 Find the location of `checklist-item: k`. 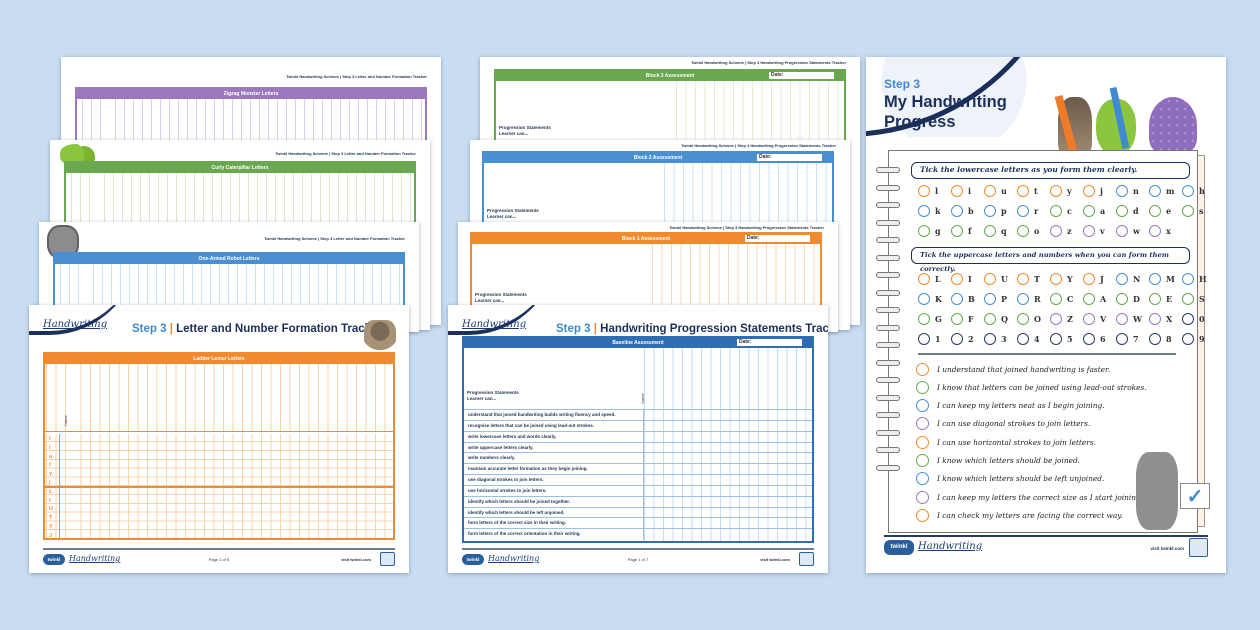

checklist-item: k is located at coordinates (934, 211).